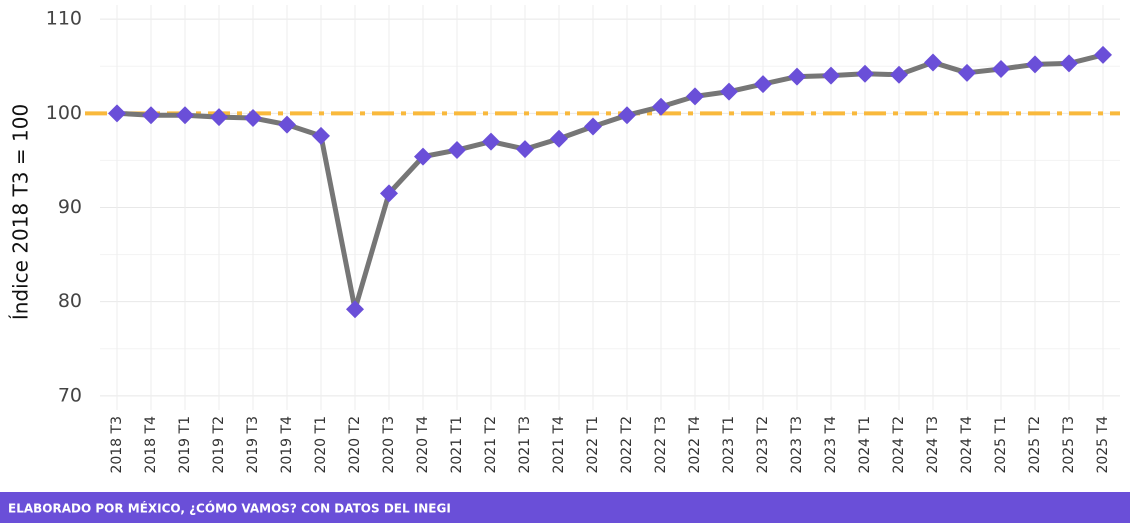  I want to click on y-tick-label: 110, so click(64, 19).